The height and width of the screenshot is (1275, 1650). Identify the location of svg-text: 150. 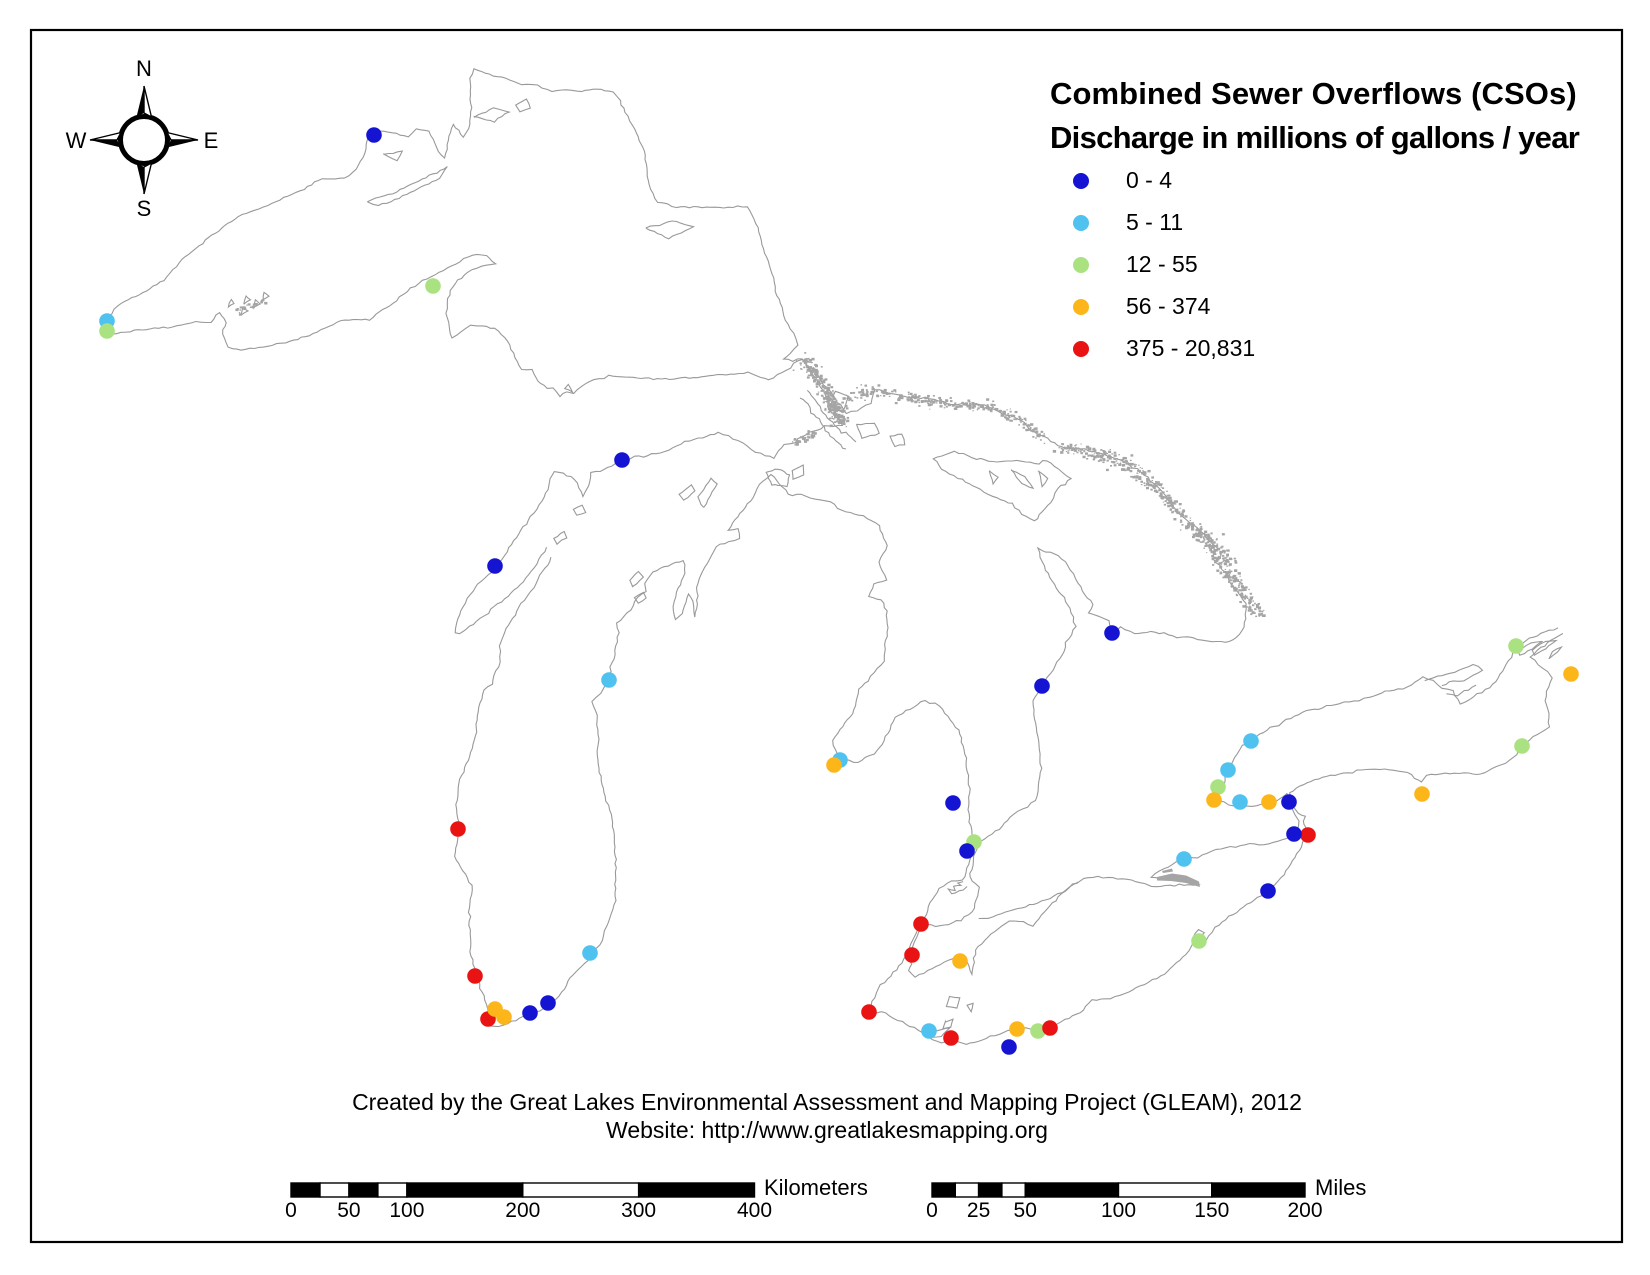
(1211, 1210).